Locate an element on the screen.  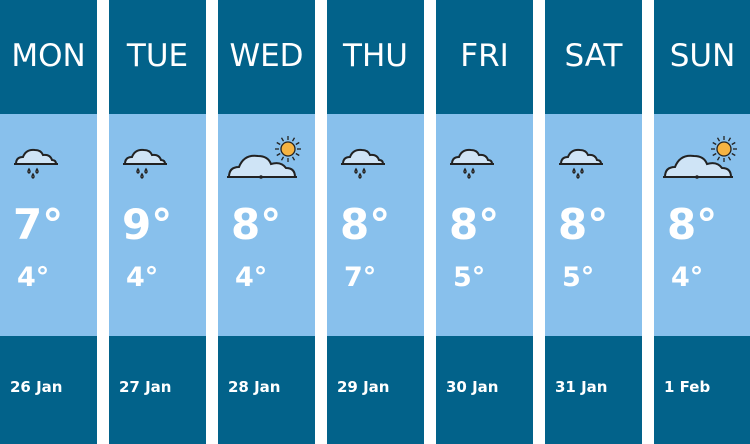
day-header: SAT is located at coordinates (593, 57).